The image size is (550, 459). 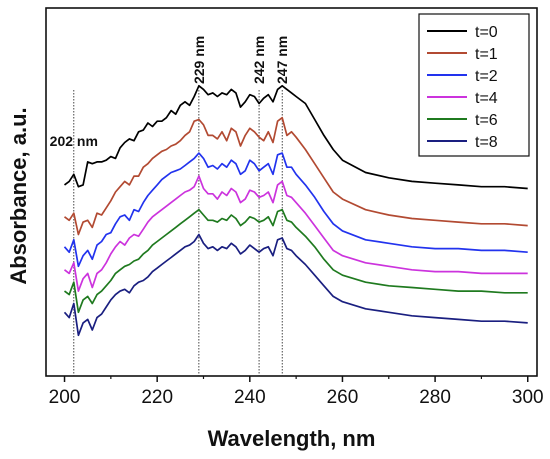 I want to click on legend-label: t=0, so click(x=486, y=32).